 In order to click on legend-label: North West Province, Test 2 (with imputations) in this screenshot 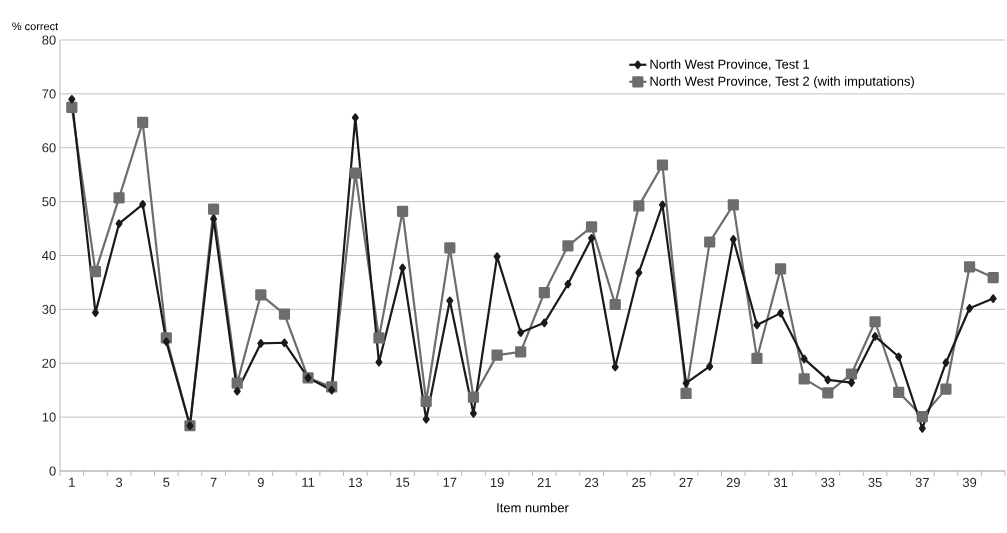, I will do `click(782, 82)`.